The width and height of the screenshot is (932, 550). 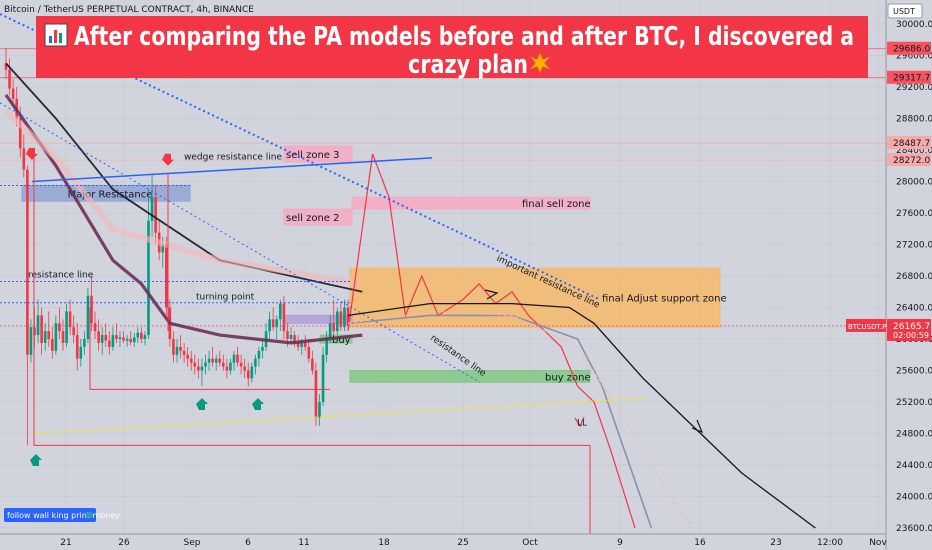 I want to click on trendline-label: wedge resistance line, so click(x=233, y=157).